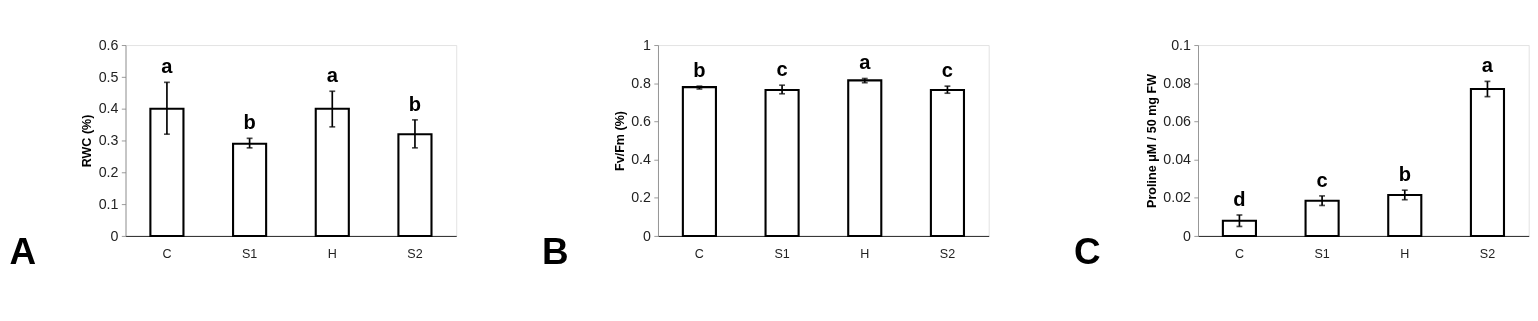  What do you see at coordinates (619, 140) in the screenshot?
I see `y-axis-title: Fv/Fm (%)` at bounding box center [619, 140].